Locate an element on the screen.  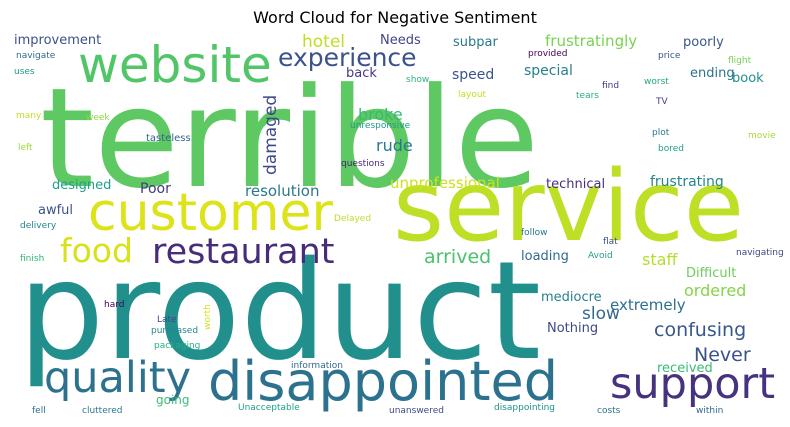
word-resolution: resolution is located at coordinates (282, 191).